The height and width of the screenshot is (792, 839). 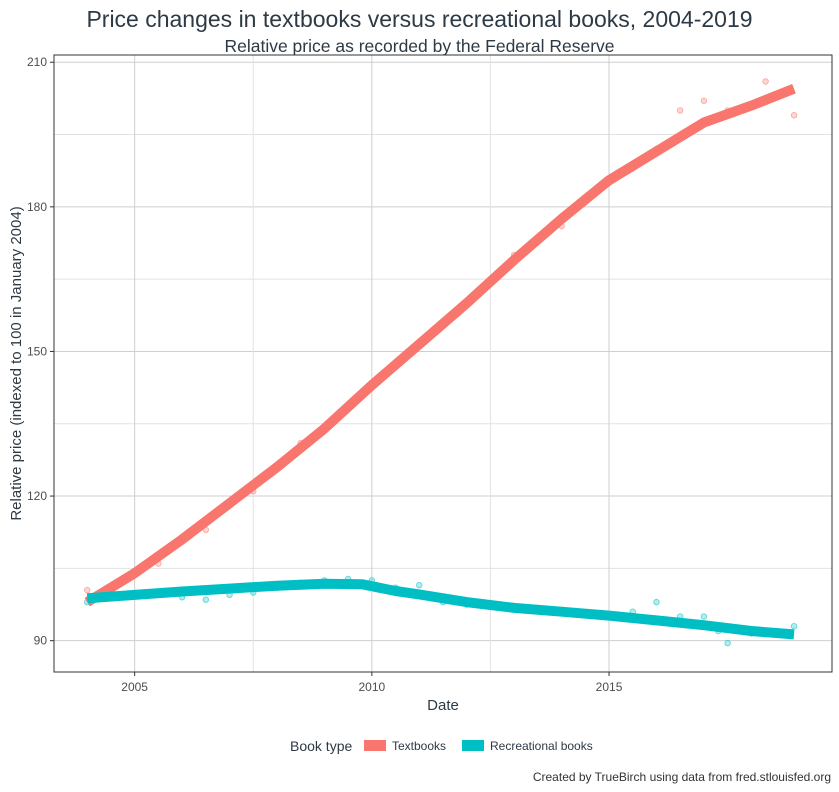 I want to click on legend: Book type Textbooks Recreational books, so click(x=441, y=746).